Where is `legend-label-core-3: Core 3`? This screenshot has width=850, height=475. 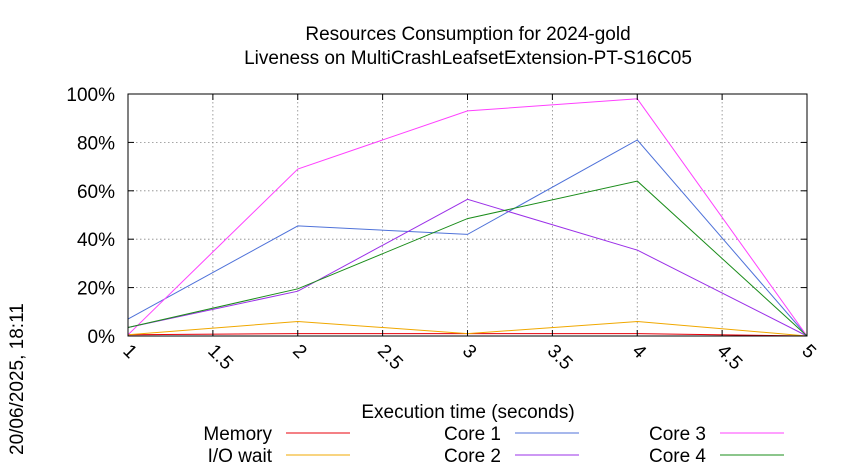
legend-label-core-3: Core 3 is located at coordinates (677, 434).